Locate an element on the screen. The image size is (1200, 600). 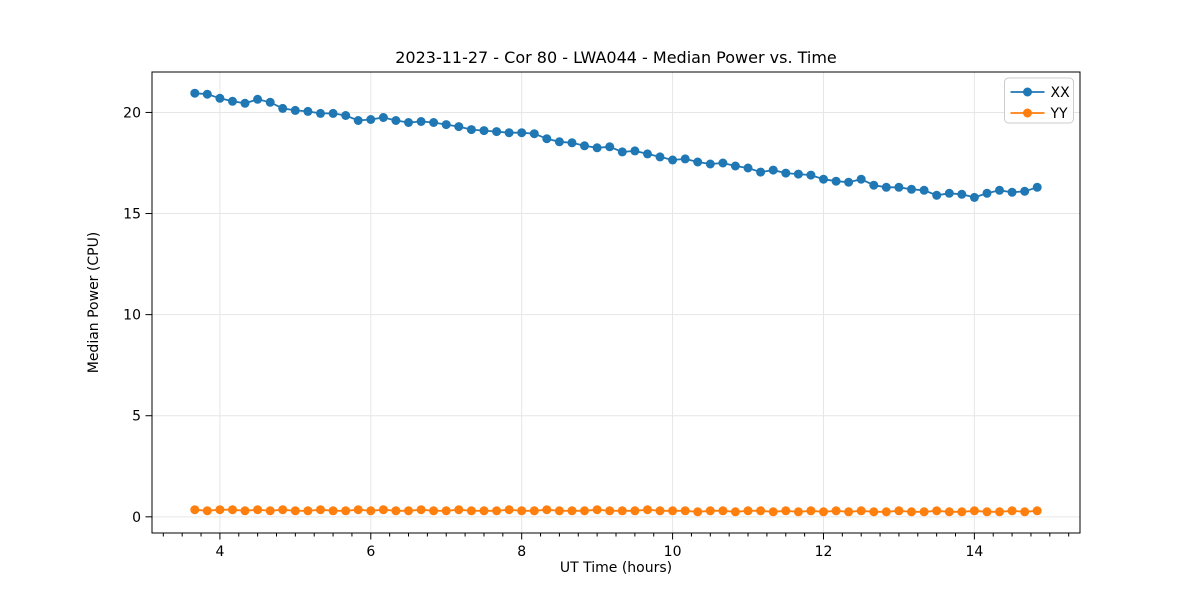
y-axis-label: Median Power (CPU) is located at coordinates (94, 303).